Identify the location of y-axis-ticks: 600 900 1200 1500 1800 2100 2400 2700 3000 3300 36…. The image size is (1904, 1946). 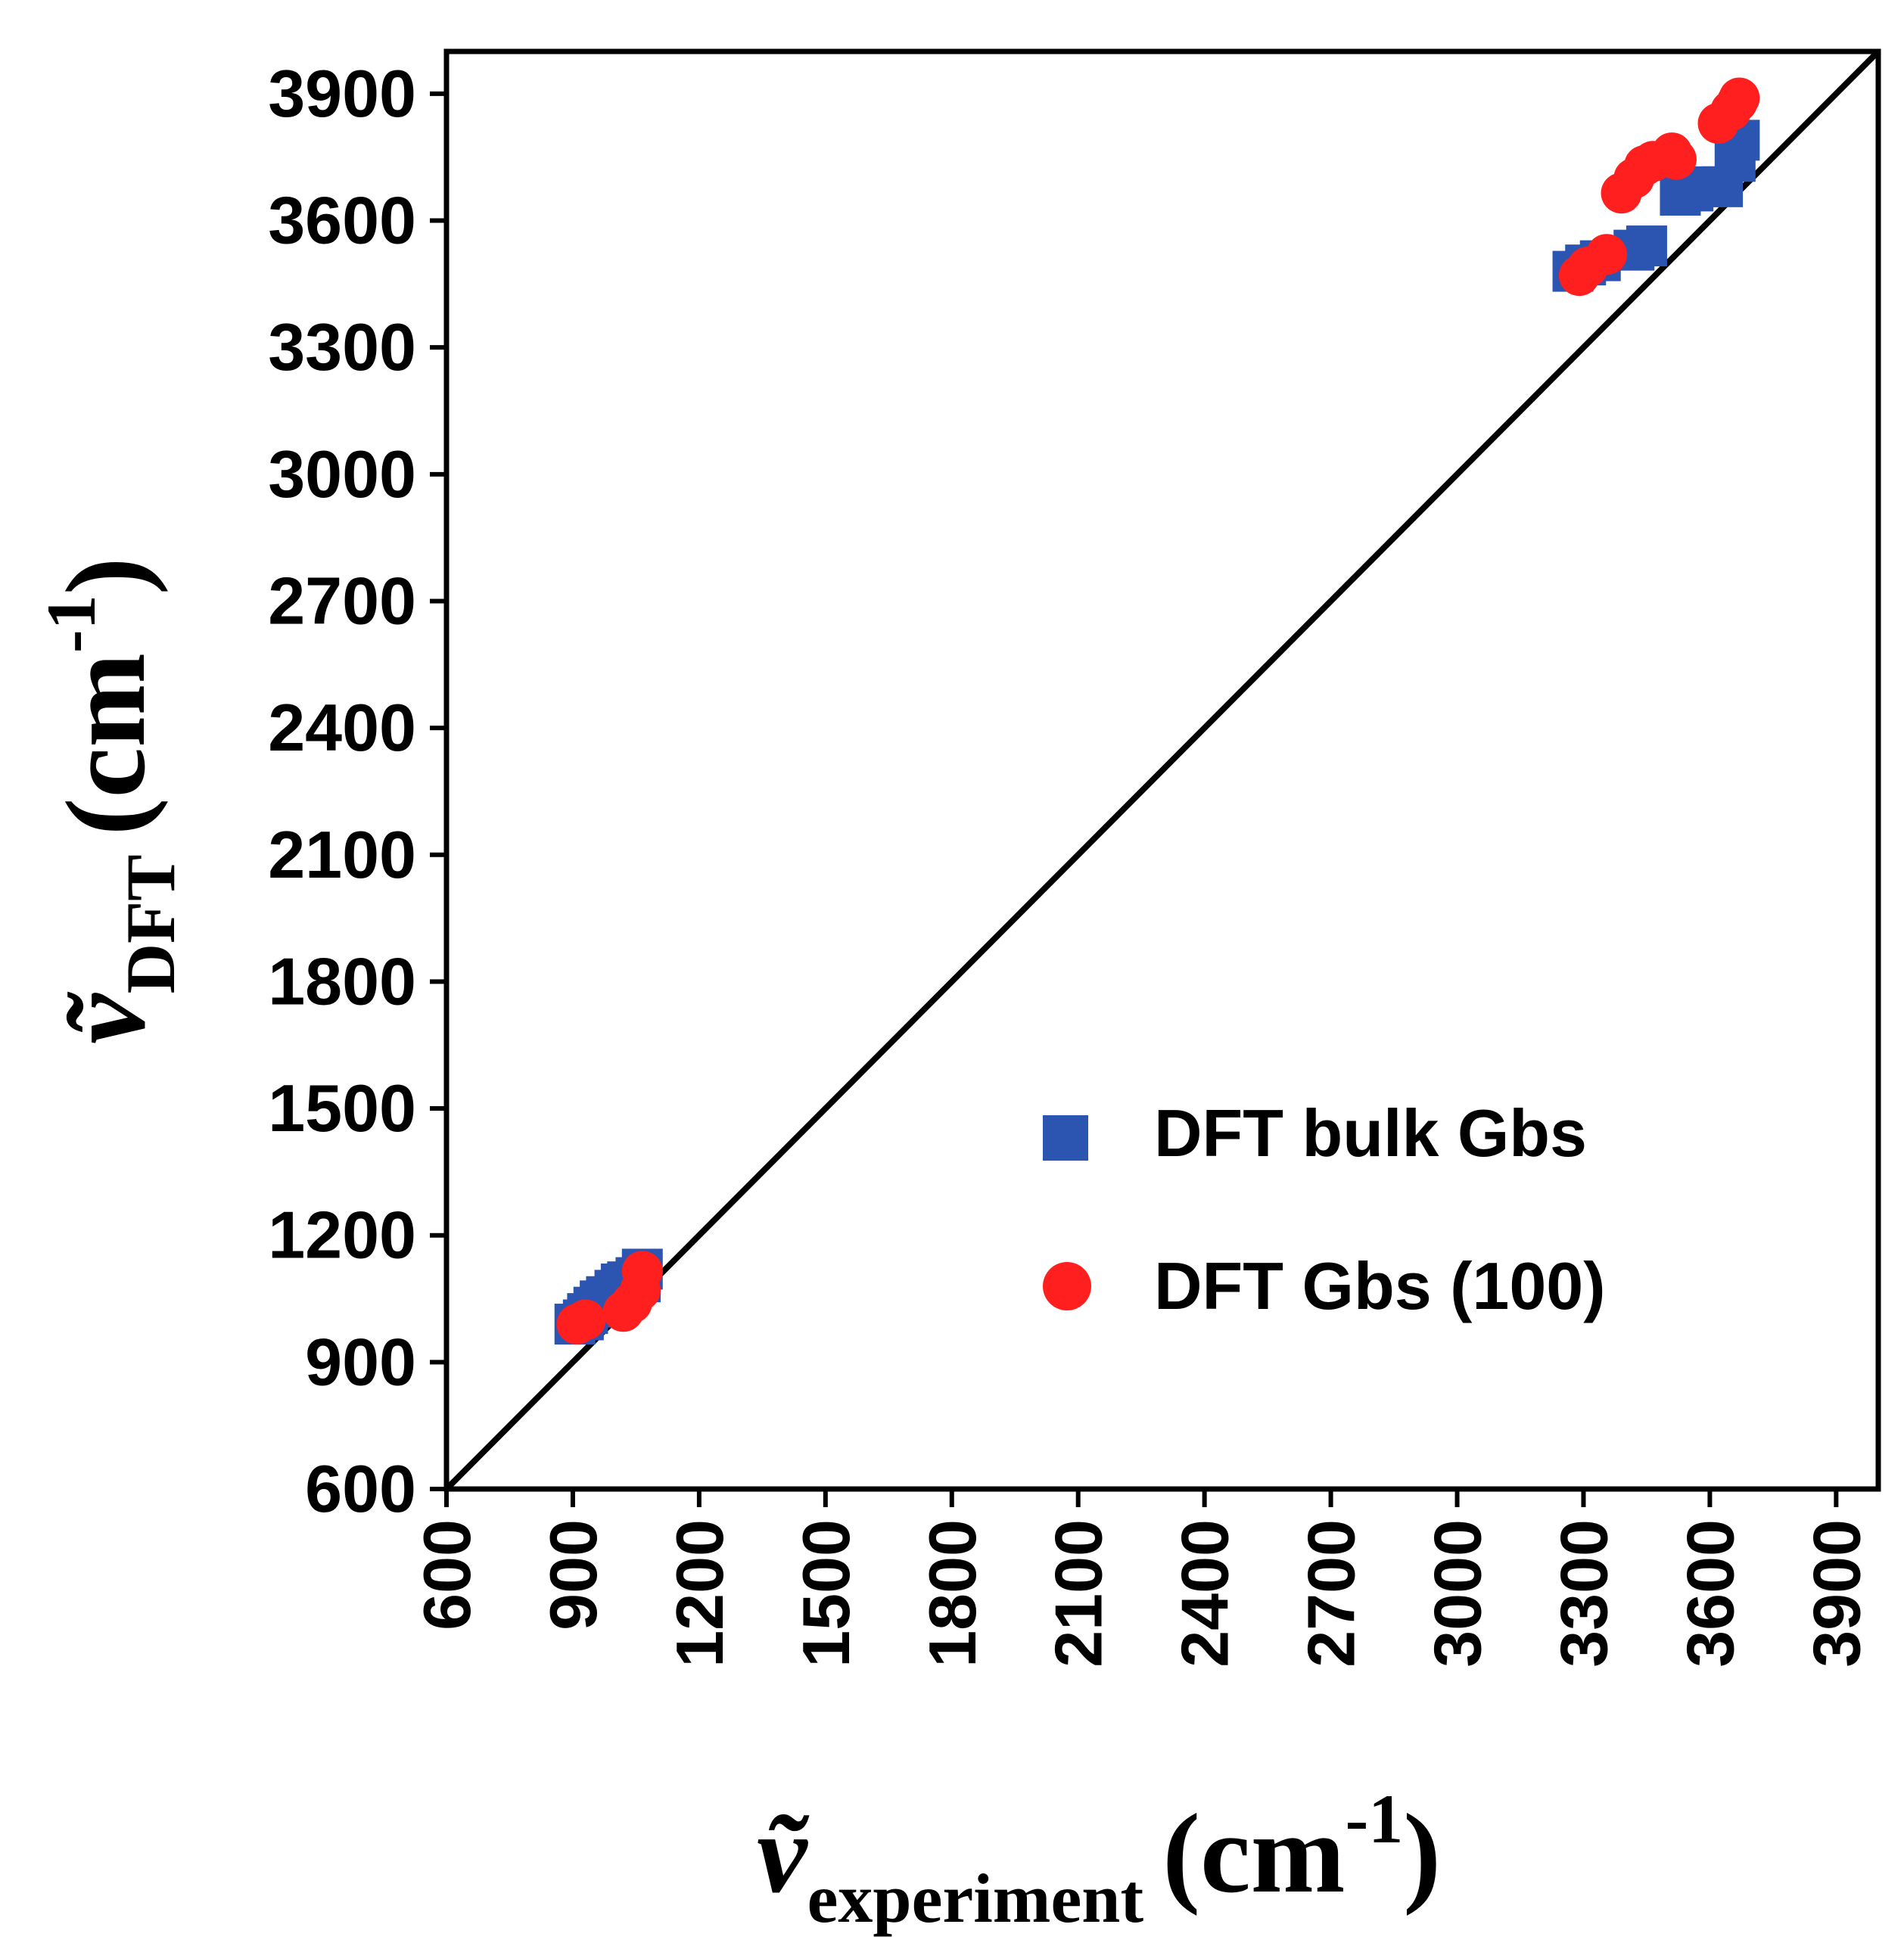
(357, 791).